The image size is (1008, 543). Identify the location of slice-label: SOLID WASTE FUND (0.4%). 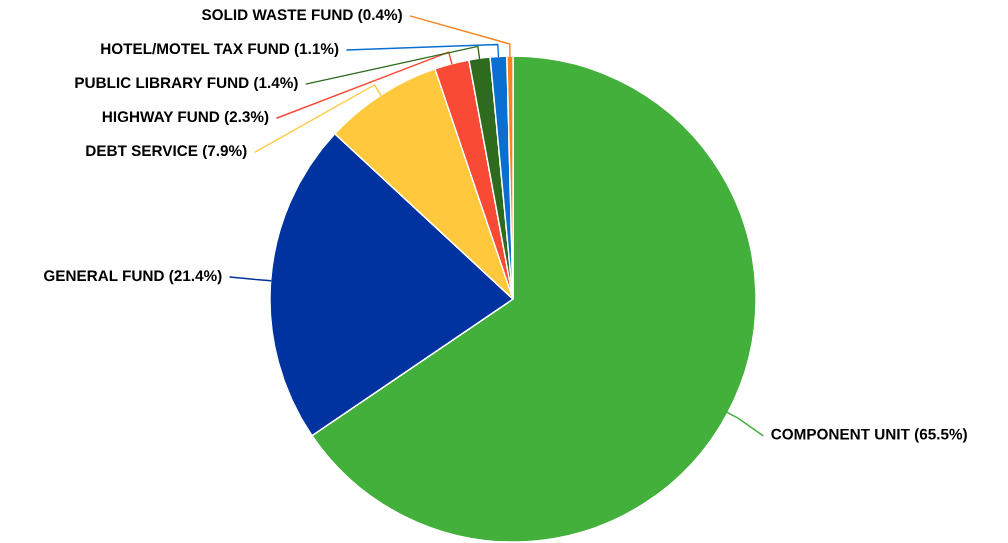
(301, 16).